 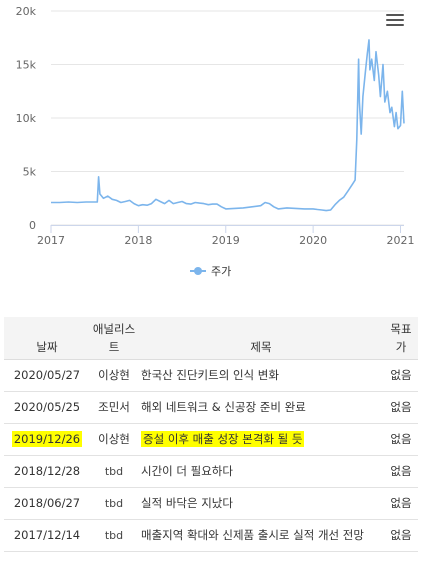 I want to click on legend-label: 주가, so click(x=221, y=271).